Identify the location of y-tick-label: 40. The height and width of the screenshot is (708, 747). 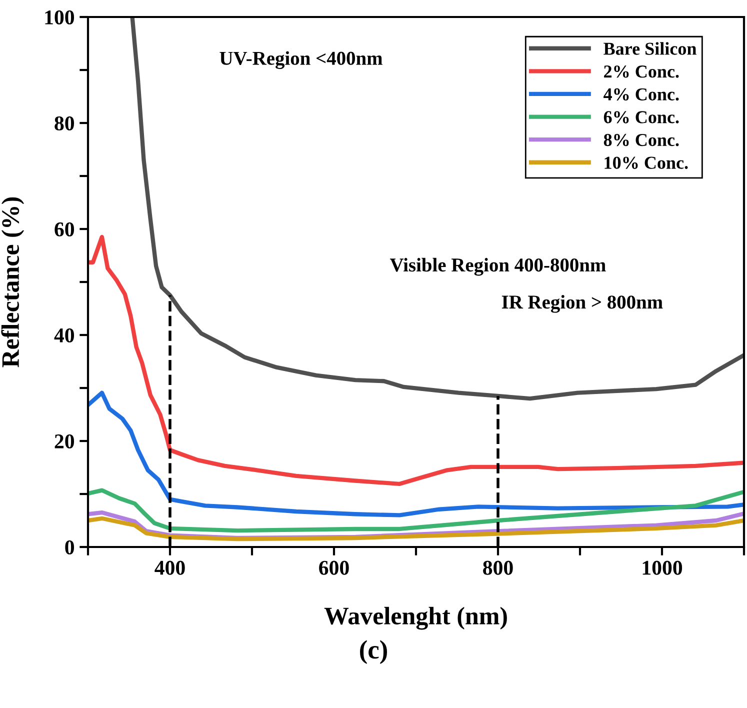
(64, 335).